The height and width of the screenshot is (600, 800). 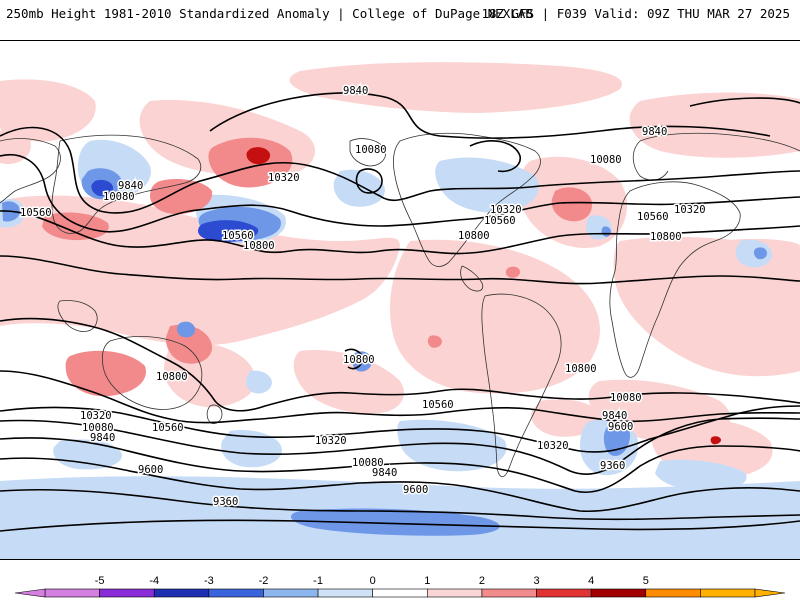 I want to click on colorbar: -5 -4 -3 -2 -1 0 1 2 3 4 5, so click(x=400, y=586).